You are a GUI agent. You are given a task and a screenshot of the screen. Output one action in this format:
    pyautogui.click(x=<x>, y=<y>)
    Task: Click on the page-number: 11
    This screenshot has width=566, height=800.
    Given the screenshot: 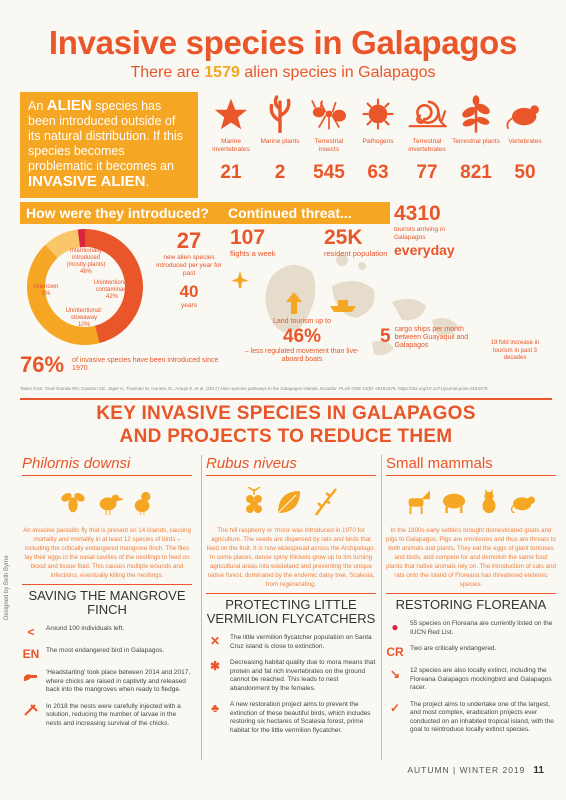 What is the action you would take?
    pyautogui.click(x=538, y=770)
    